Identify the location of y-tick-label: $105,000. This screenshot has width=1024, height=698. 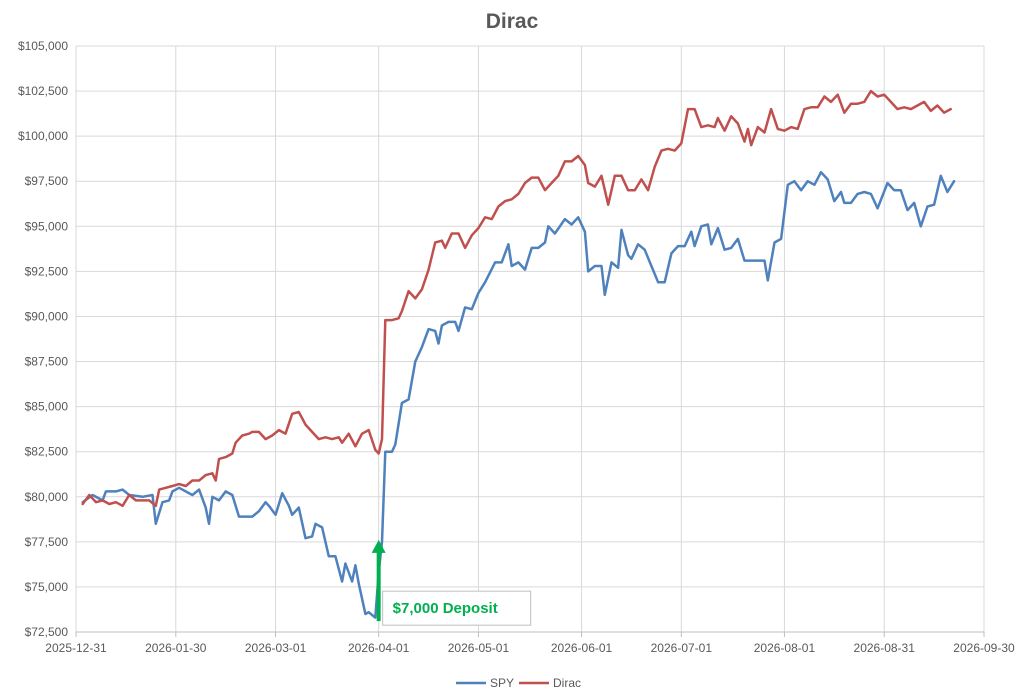
(43, 46).